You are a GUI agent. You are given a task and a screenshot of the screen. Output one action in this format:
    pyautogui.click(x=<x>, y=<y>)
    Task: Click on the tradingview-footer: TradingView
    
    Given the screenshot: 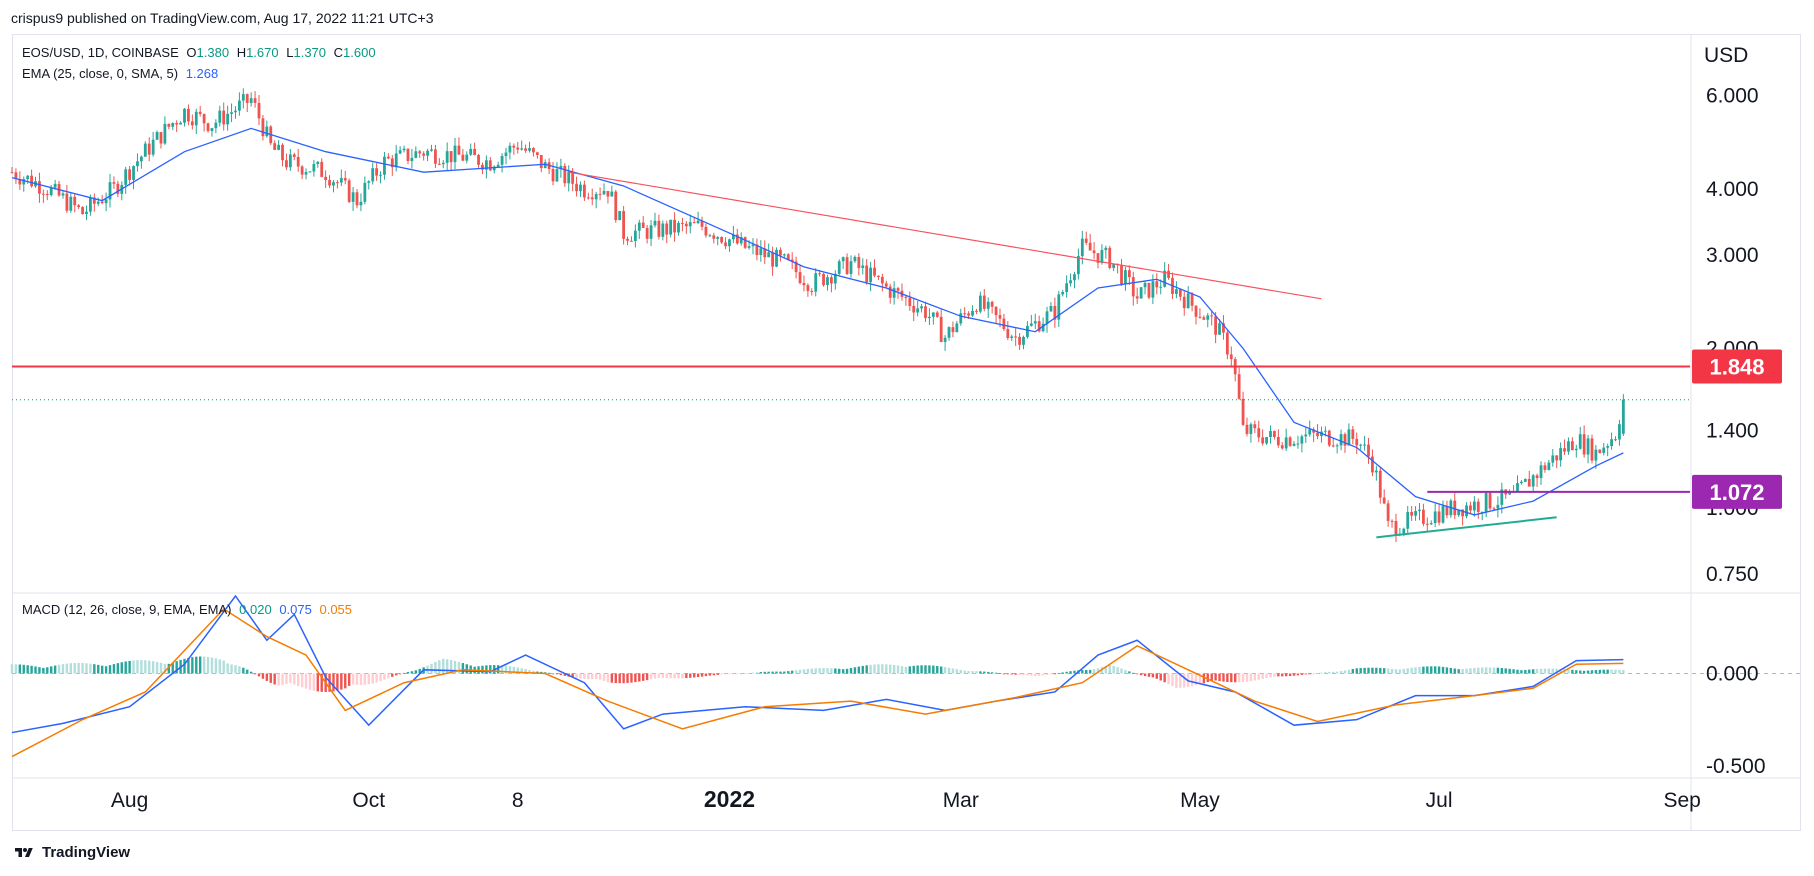 What is the action you would take?
    pyautogui.click(x=71, y=852)
    